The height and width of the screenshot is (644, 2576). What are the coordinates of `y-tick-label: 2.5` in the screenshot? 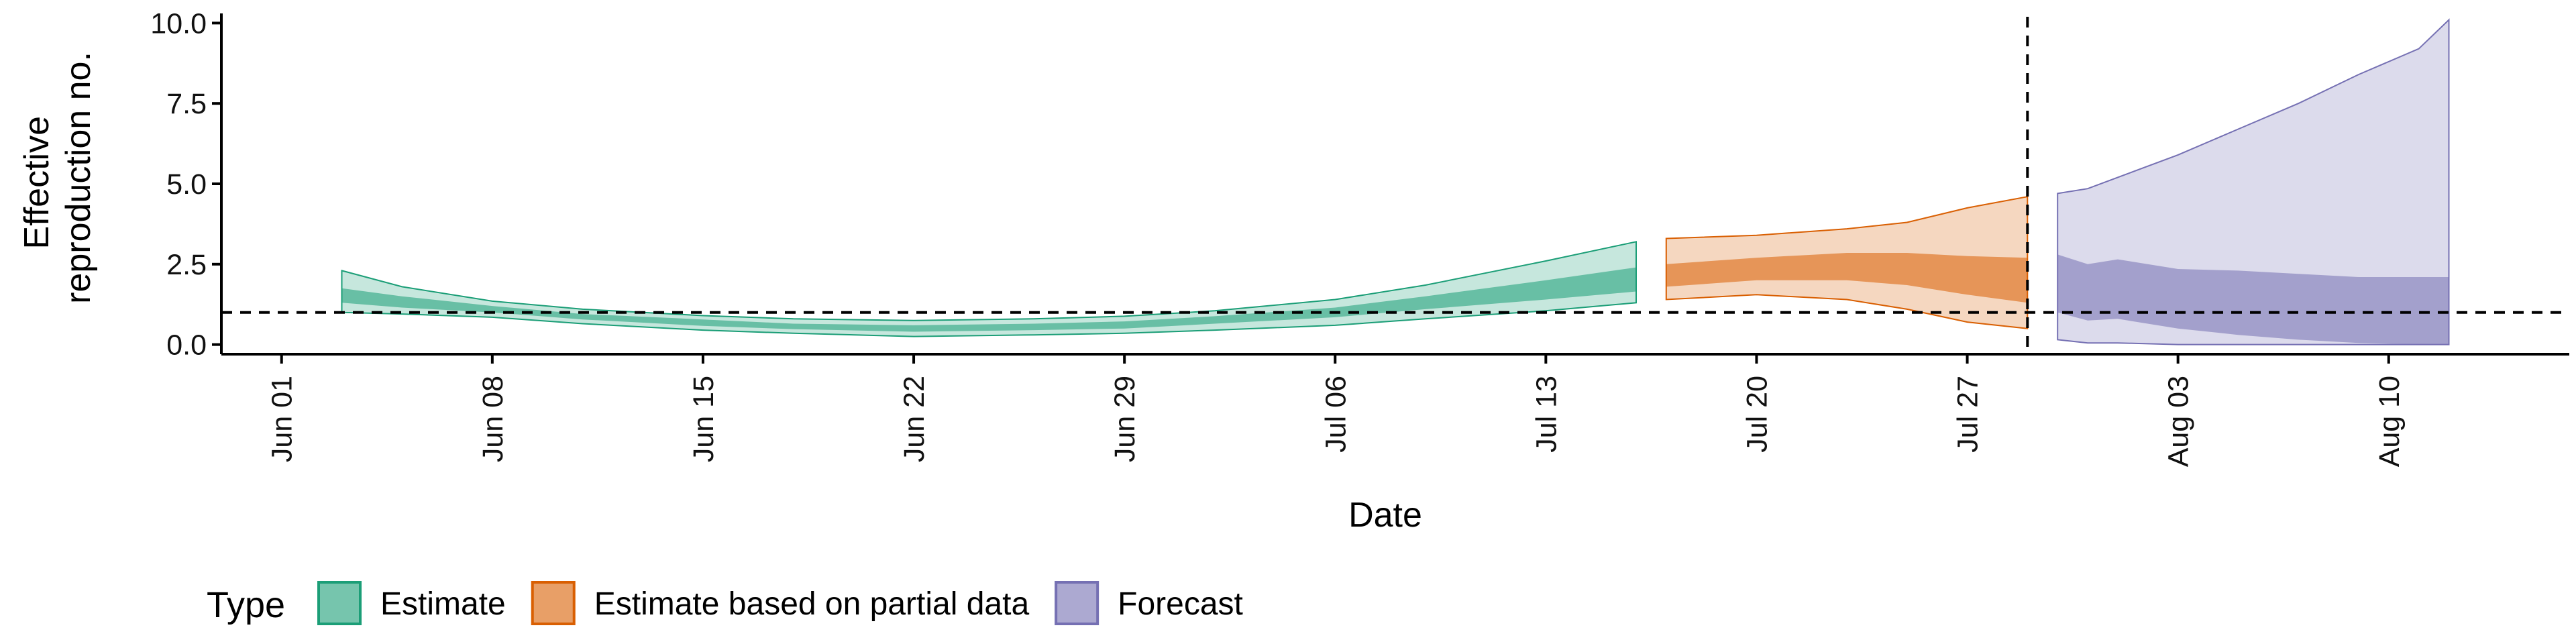 It's located at (186, 265).